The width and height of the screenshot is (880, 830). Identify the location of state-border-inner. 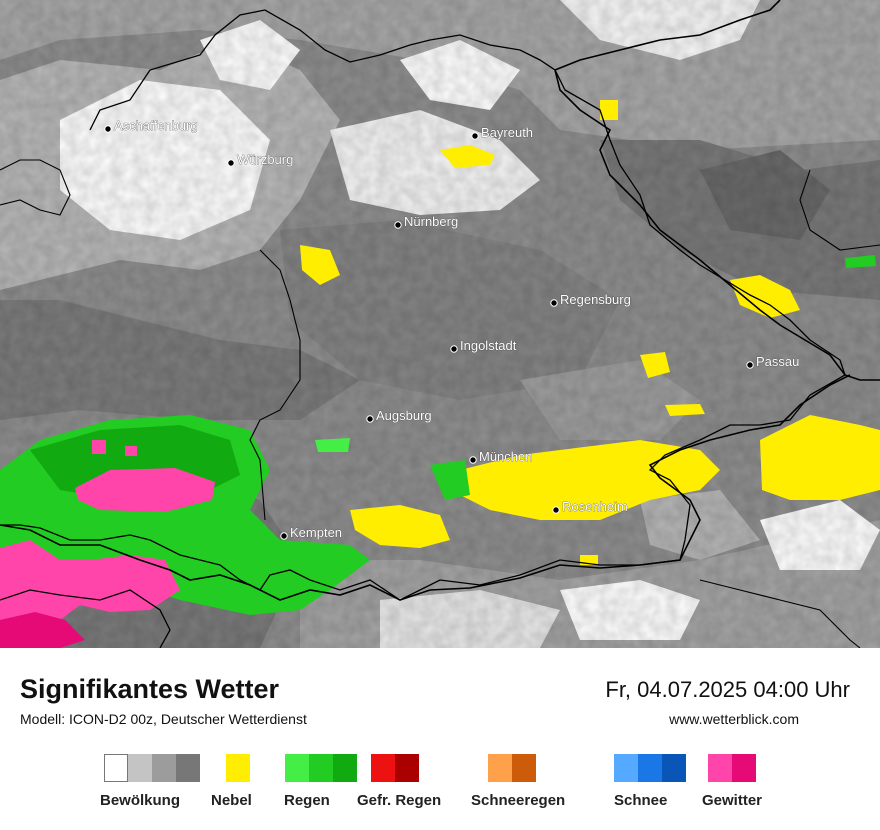
(275, 385).